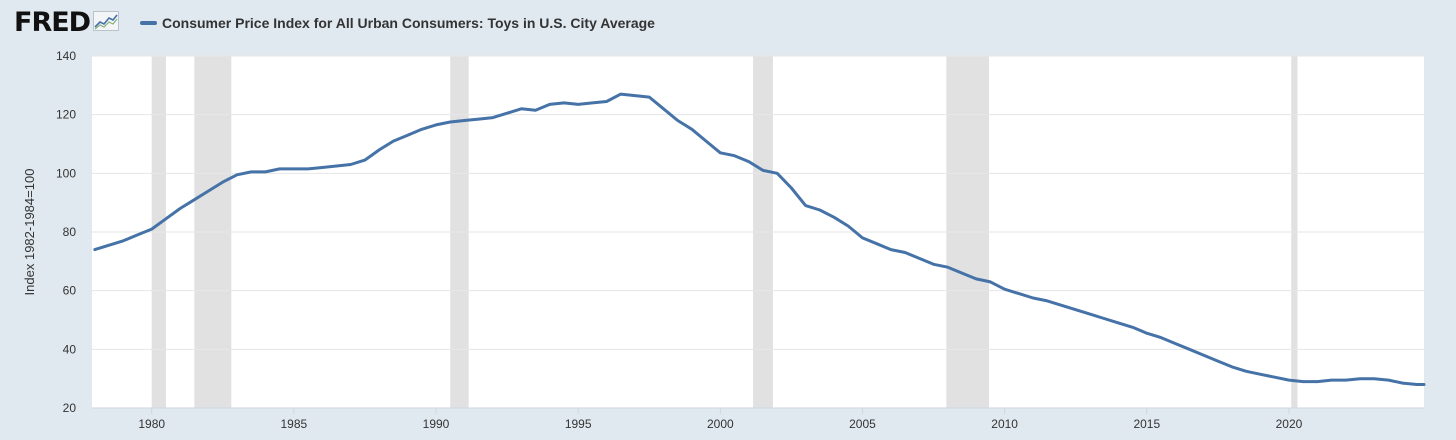  What do you see at coordinates (1004, 424) in the screenshot?
I see `x-tick-label: 2010` at bounding box center [1004, 424].